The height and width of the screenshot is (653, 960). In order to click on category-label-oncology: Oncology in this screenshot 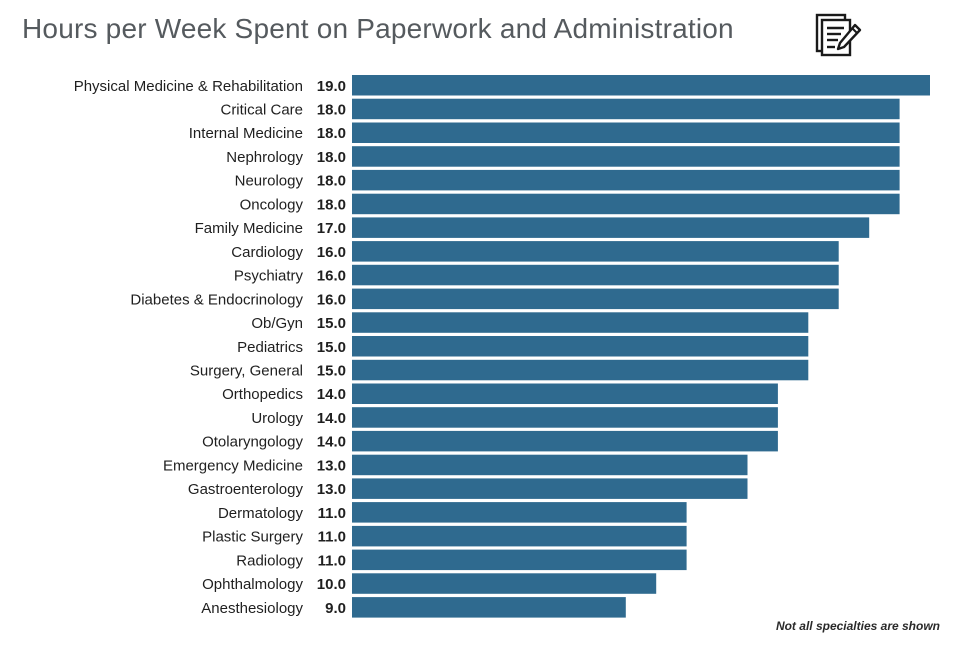, I will do `click(272, 204)`.